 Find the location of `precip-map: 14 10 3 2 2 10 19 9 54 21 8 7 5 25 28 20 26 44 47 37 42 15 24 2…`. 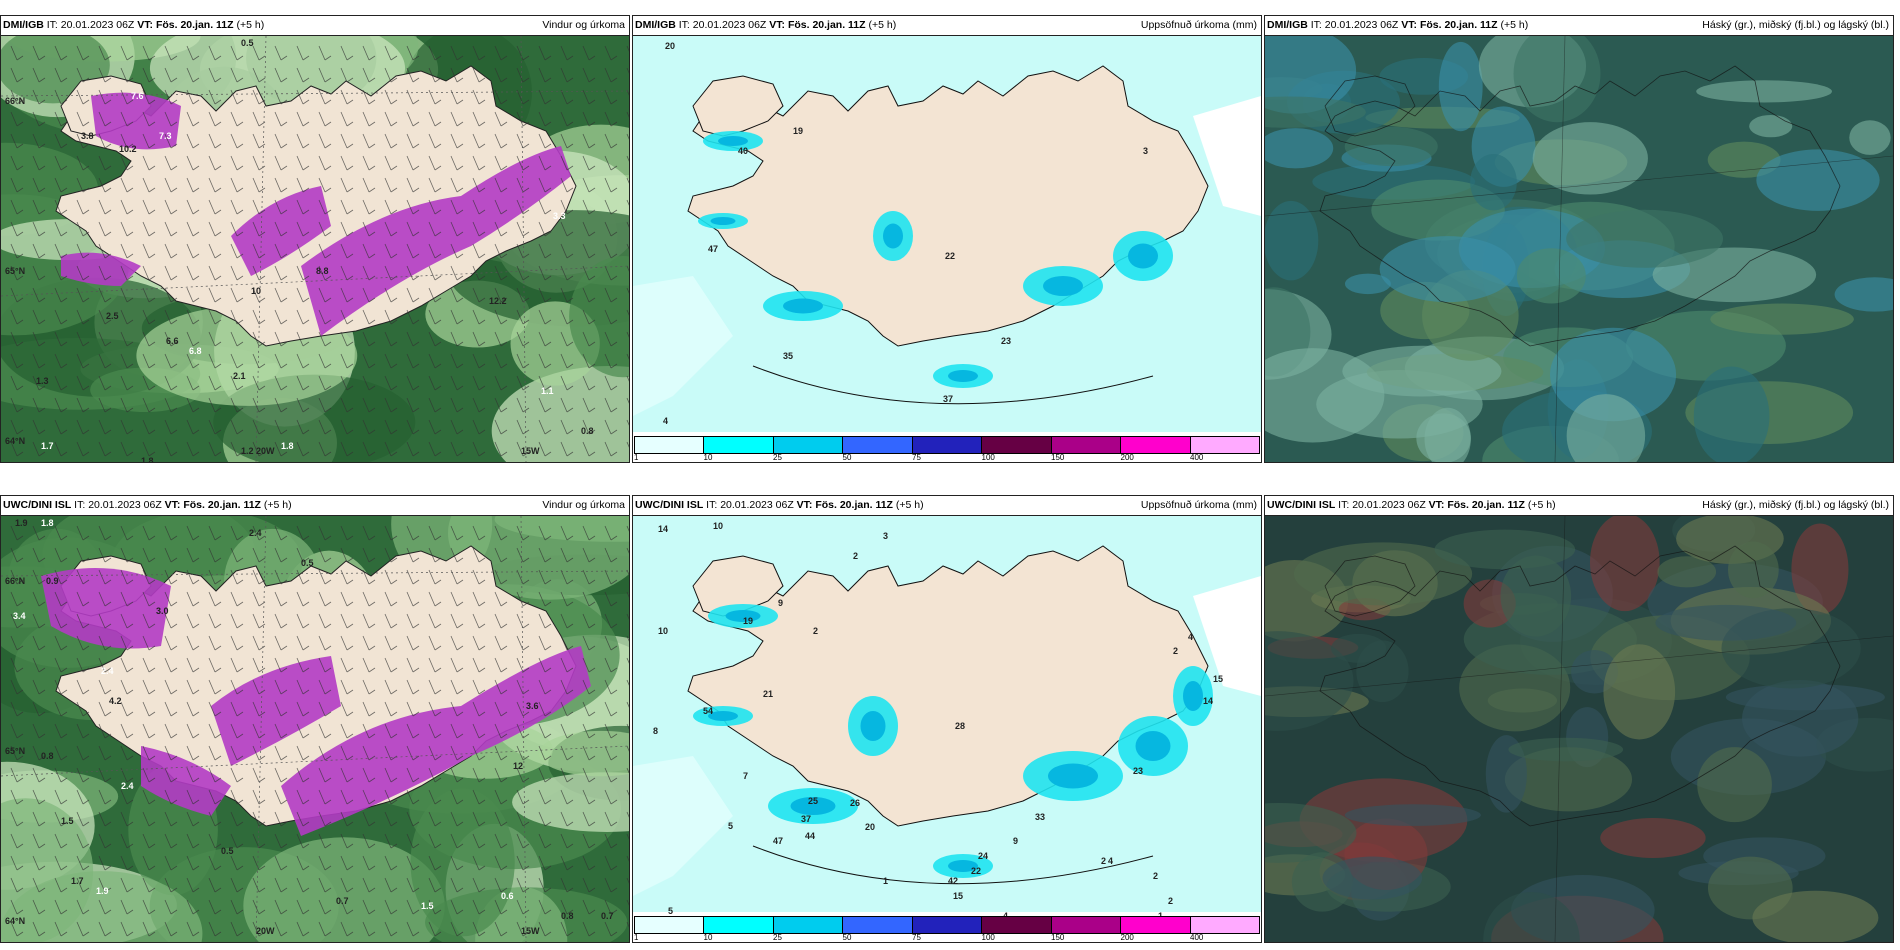

precip-map: 14 10 3 2 2 10 19 9 54 21 8 7 5 25 28 20 26 44 47 37 42 15 24 2… is located at coordinates (947, 729).